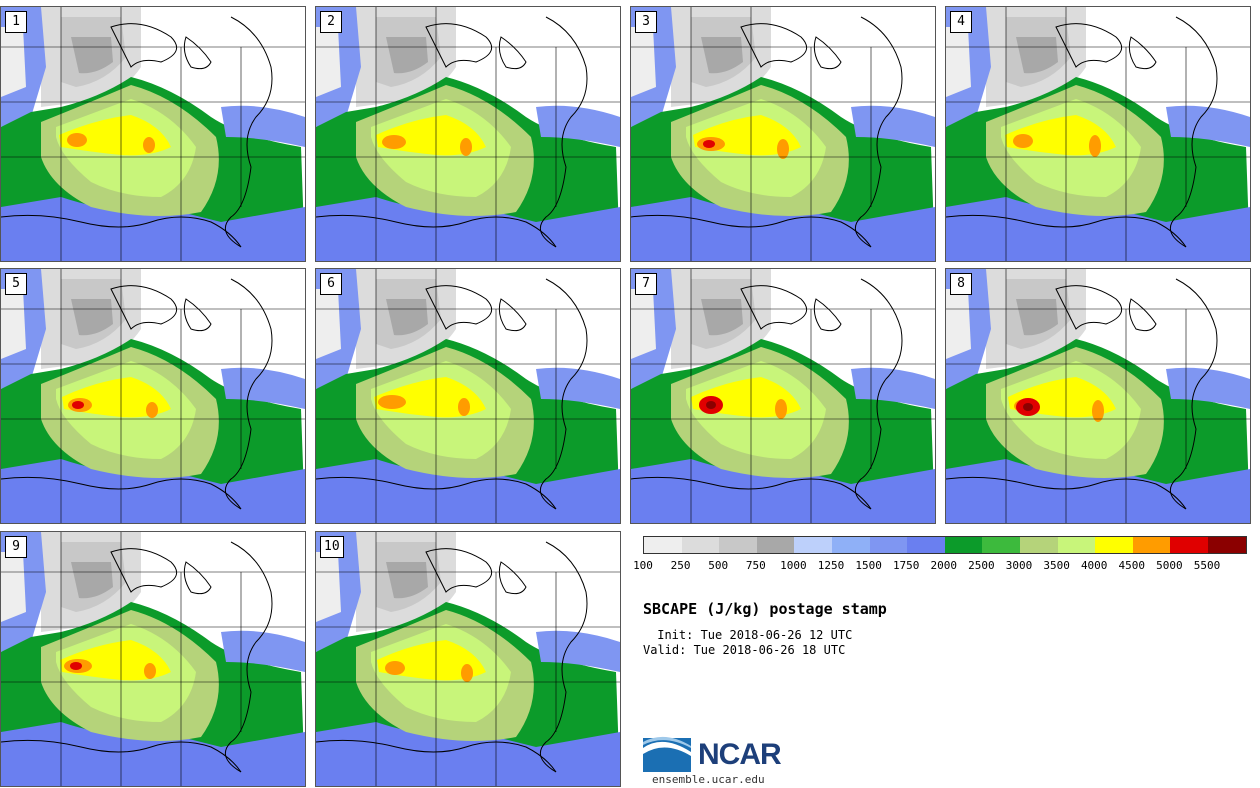 Image resolution: width=1260 pixels, height=788 pixels. Describe the element at coordinates (1019, 565) in the screenshot. I see `colorbar-tick-label: 3000` at that location.